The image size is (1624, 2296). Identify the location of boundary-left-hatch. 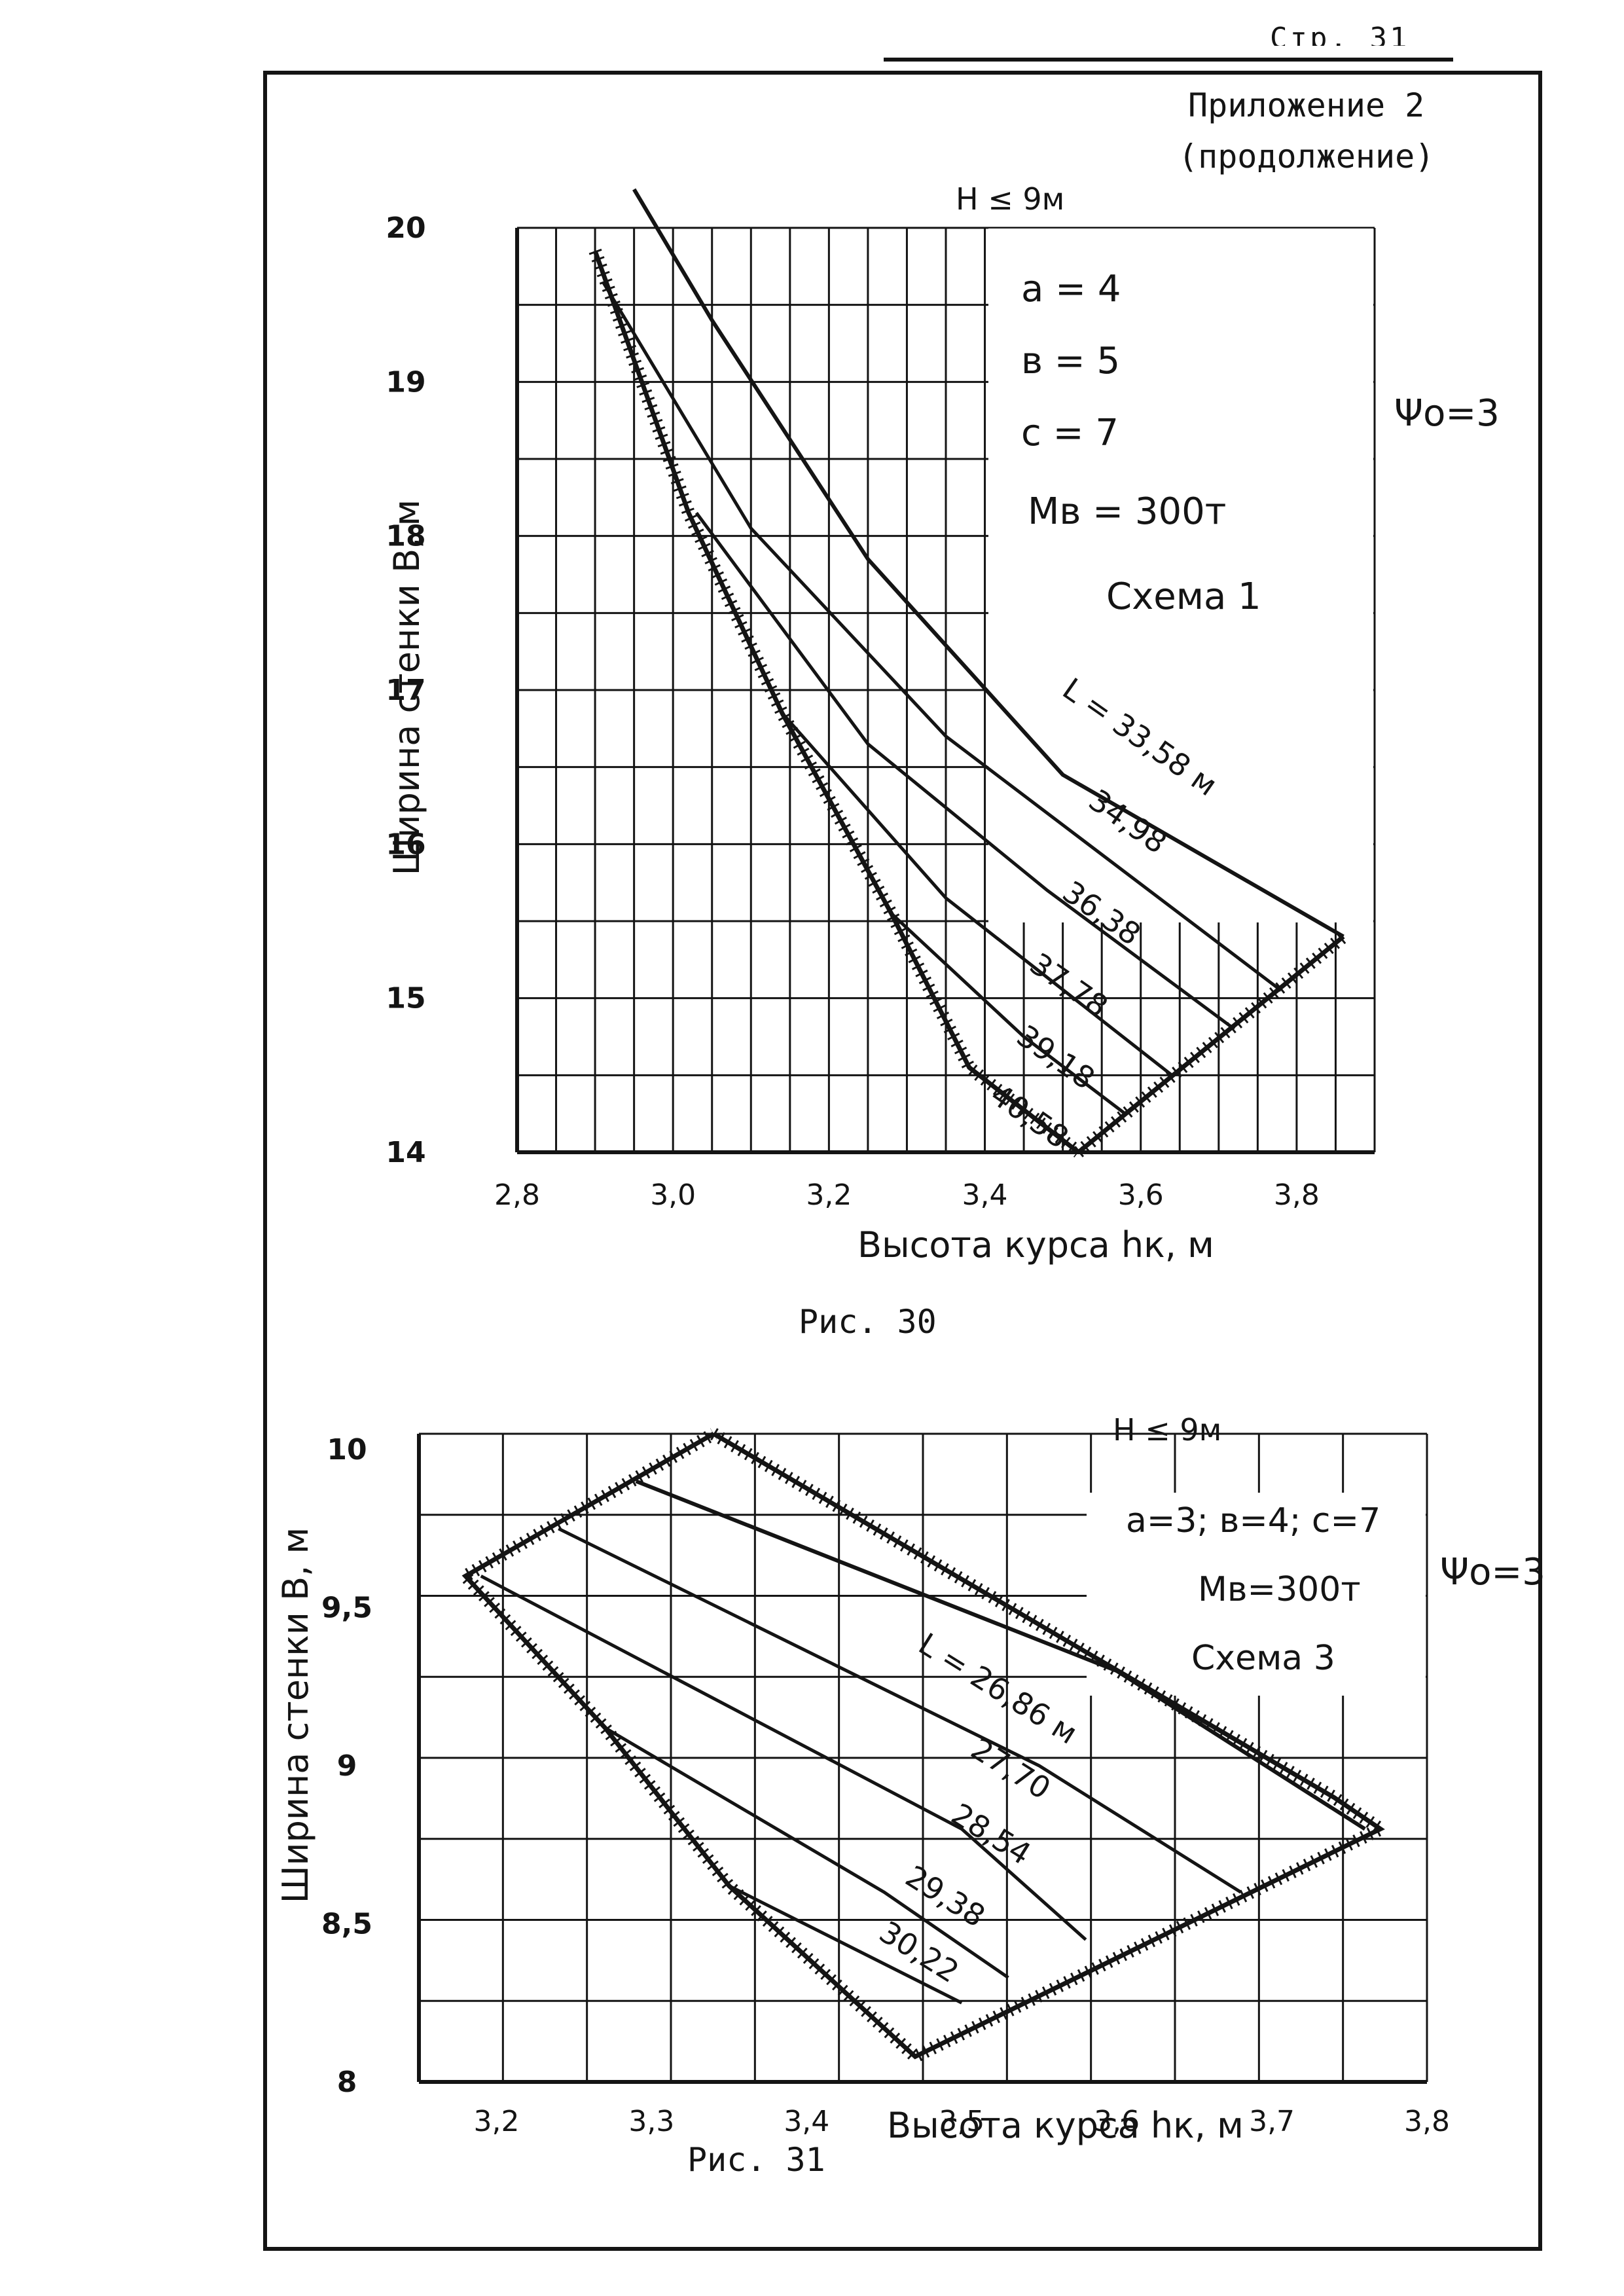
(835, 702).